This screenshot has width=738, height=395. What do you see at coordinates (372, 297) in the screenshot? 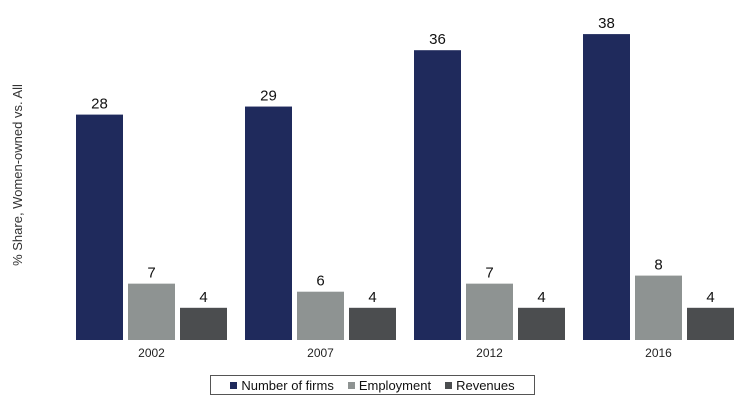
I see `data-label-revenues-2007: 4` at bounding box center [372, 297].